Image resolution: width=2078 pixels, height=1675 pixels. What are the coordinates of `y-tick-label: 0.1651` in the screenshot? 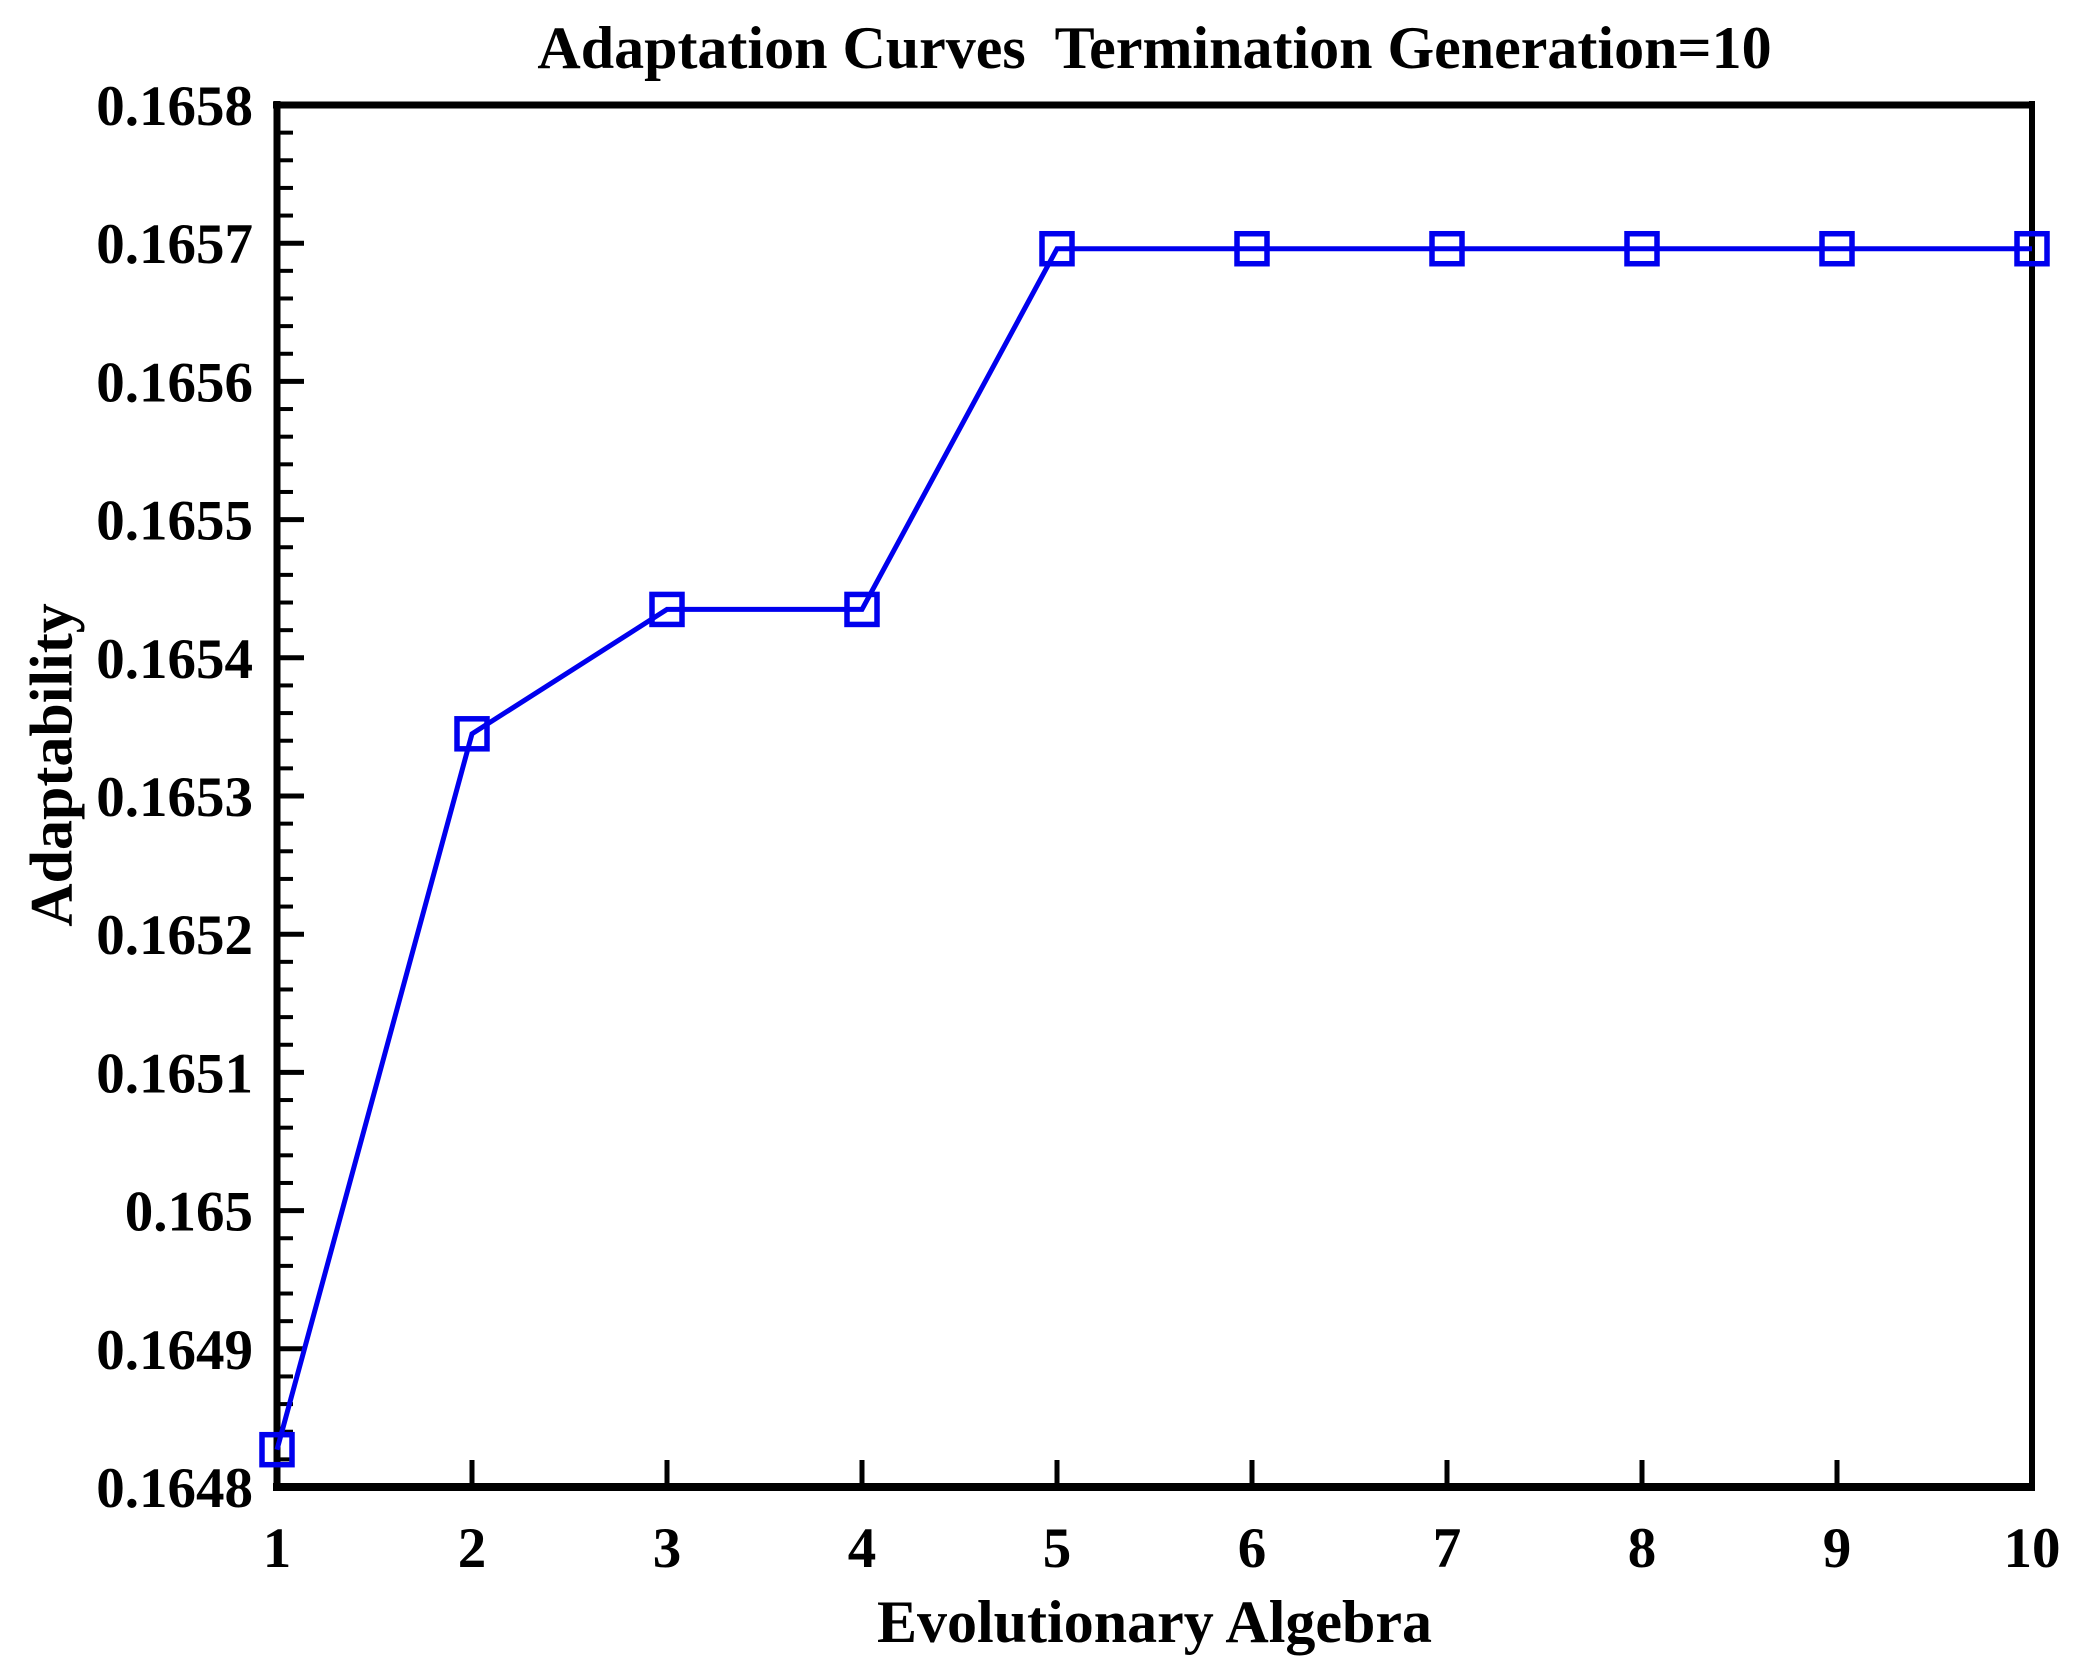 It's located at (174, 1073).